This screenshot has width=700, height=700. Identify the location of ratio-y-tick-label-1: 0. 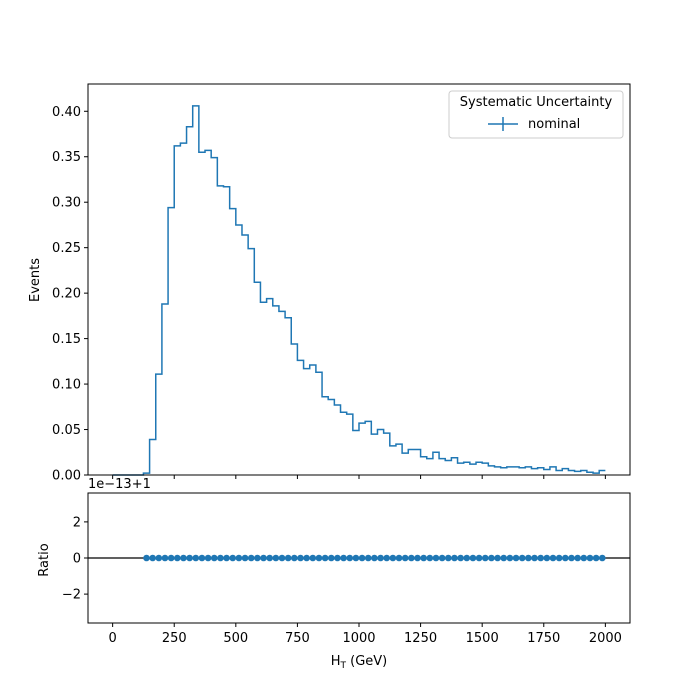
(77, 559).